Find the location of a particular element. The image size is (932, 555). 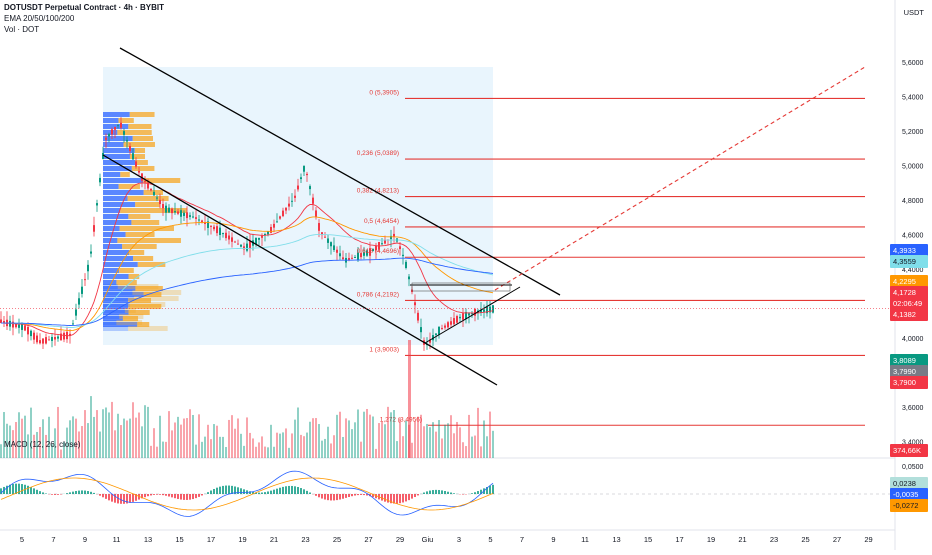

time-axis-label: 17 is located at coordinates (211, 539).